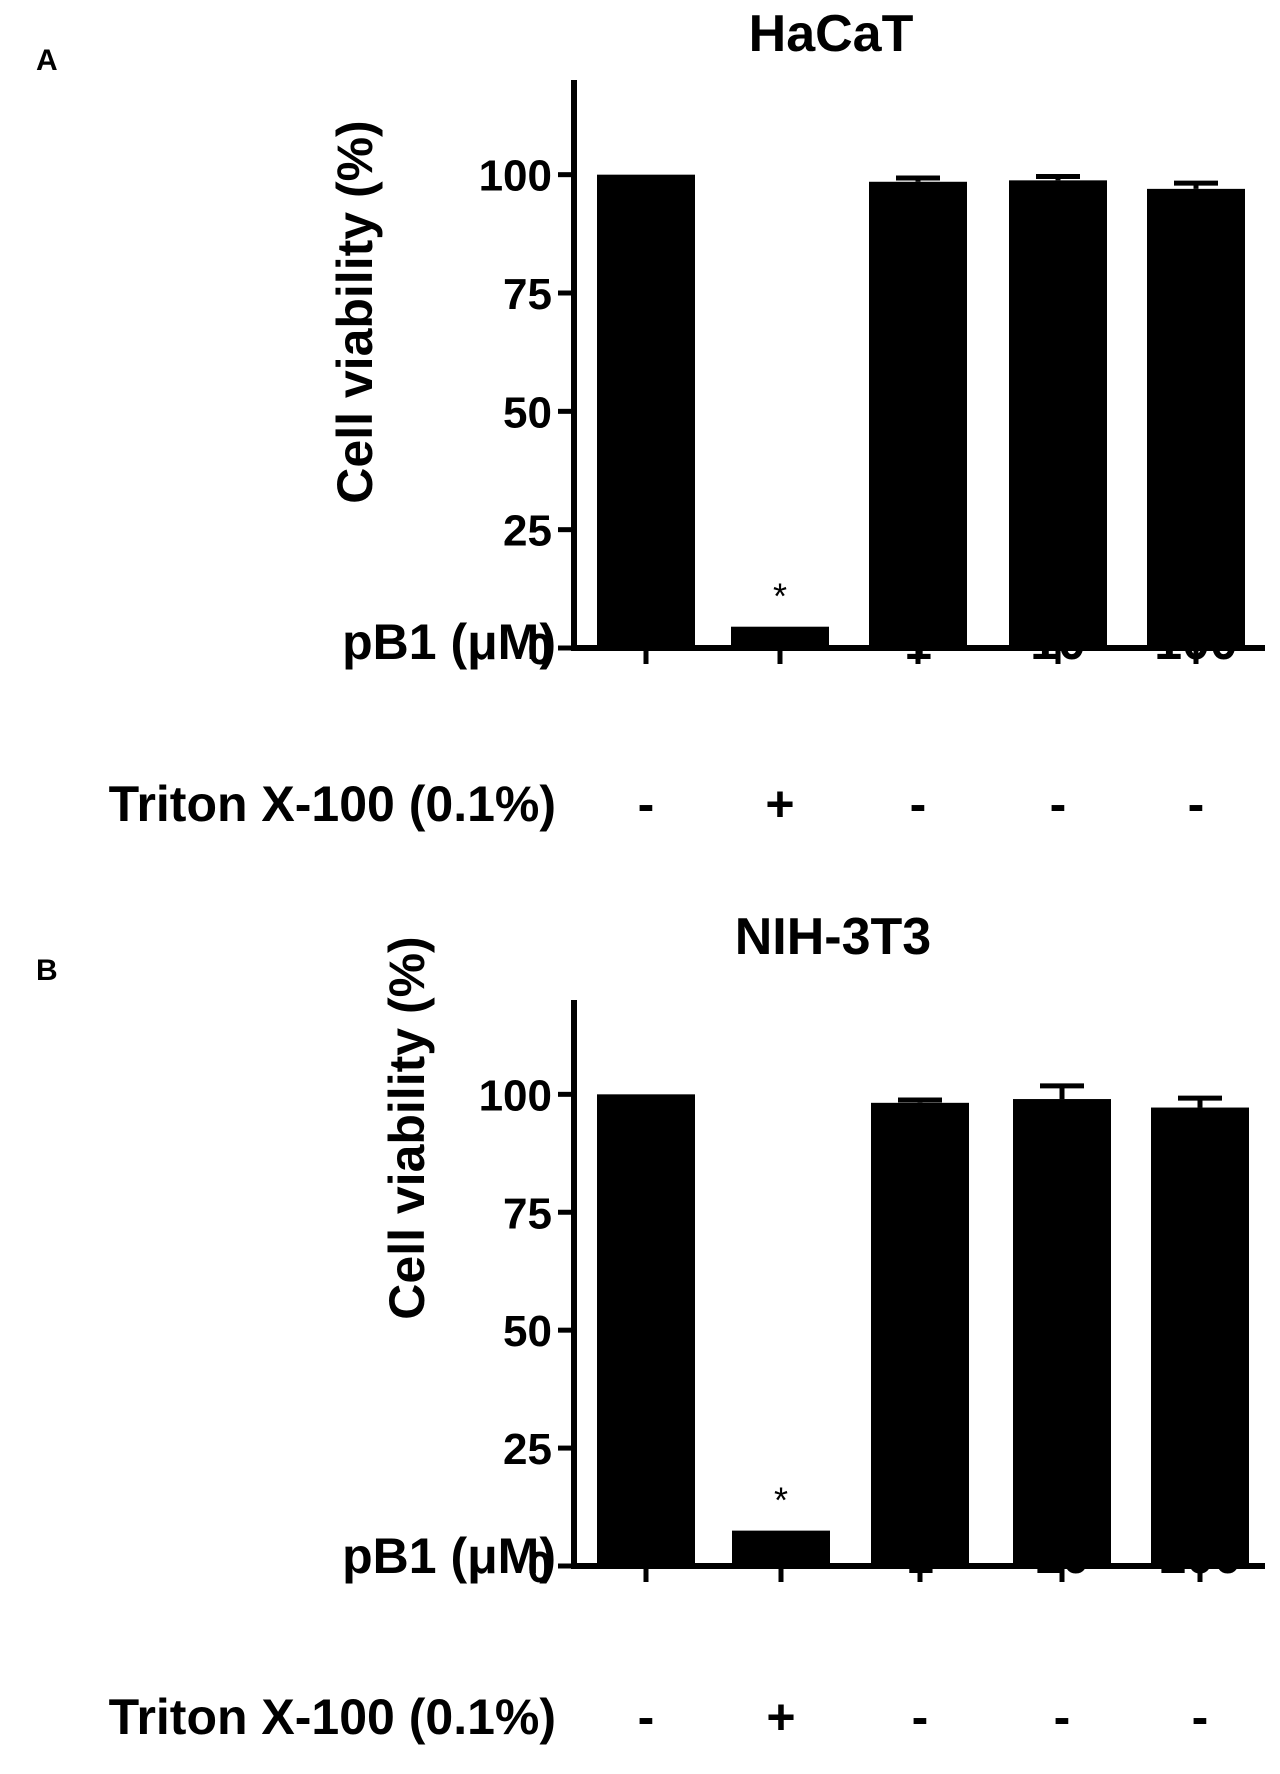  I want to click on panel-label: B, so click(47, 970).